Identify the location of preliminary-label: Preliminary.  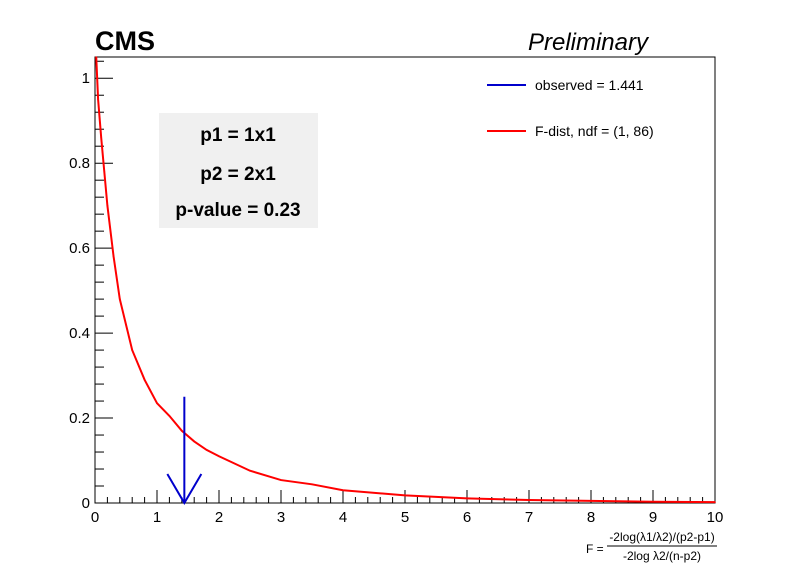
(589, 42).